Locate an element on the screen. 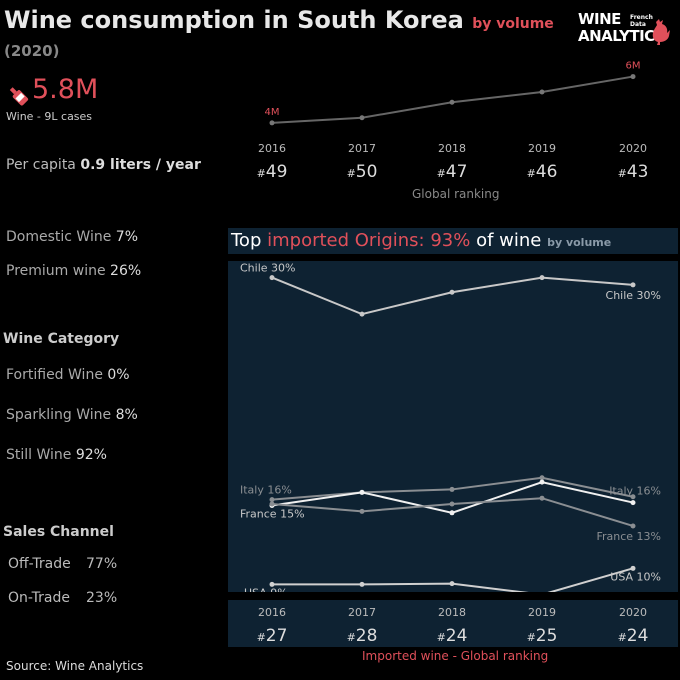 Image resolution: width=680 pixels, height=680 pixels. logo-sub: French Data is located at coordinates (641, 21).